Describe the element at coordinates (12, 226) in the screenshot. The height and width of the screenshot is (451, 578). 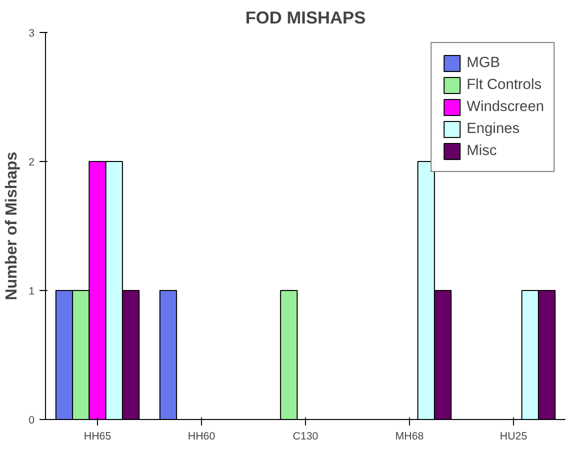
I see `y-axis-title: Number of Mishaps` at that location.